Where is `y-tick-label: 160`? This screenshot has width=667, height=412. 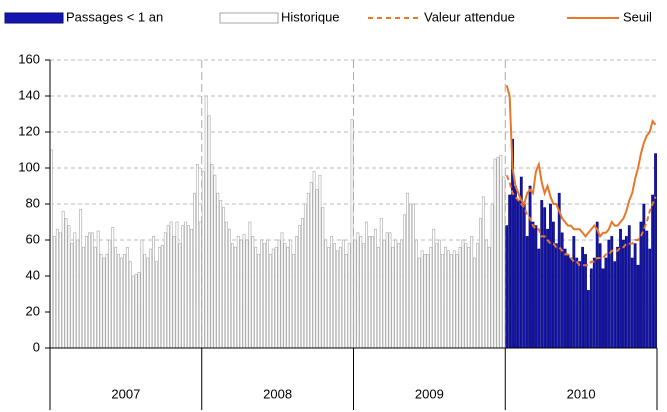 y-tick-label: 160 is located at coordinates (29, 58).